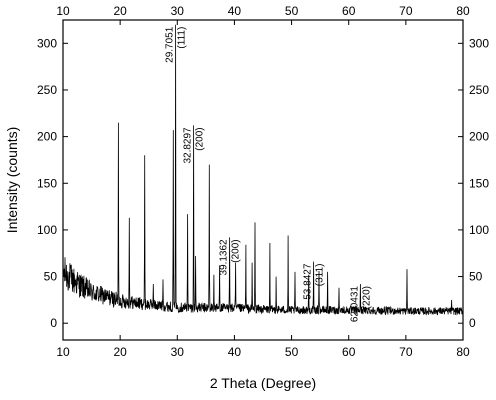 This screenshot has width=496, height=400. Describe the element at coordinates (476, 277) in the screenshot. I see `y-tick-label-right: 50` at that location.